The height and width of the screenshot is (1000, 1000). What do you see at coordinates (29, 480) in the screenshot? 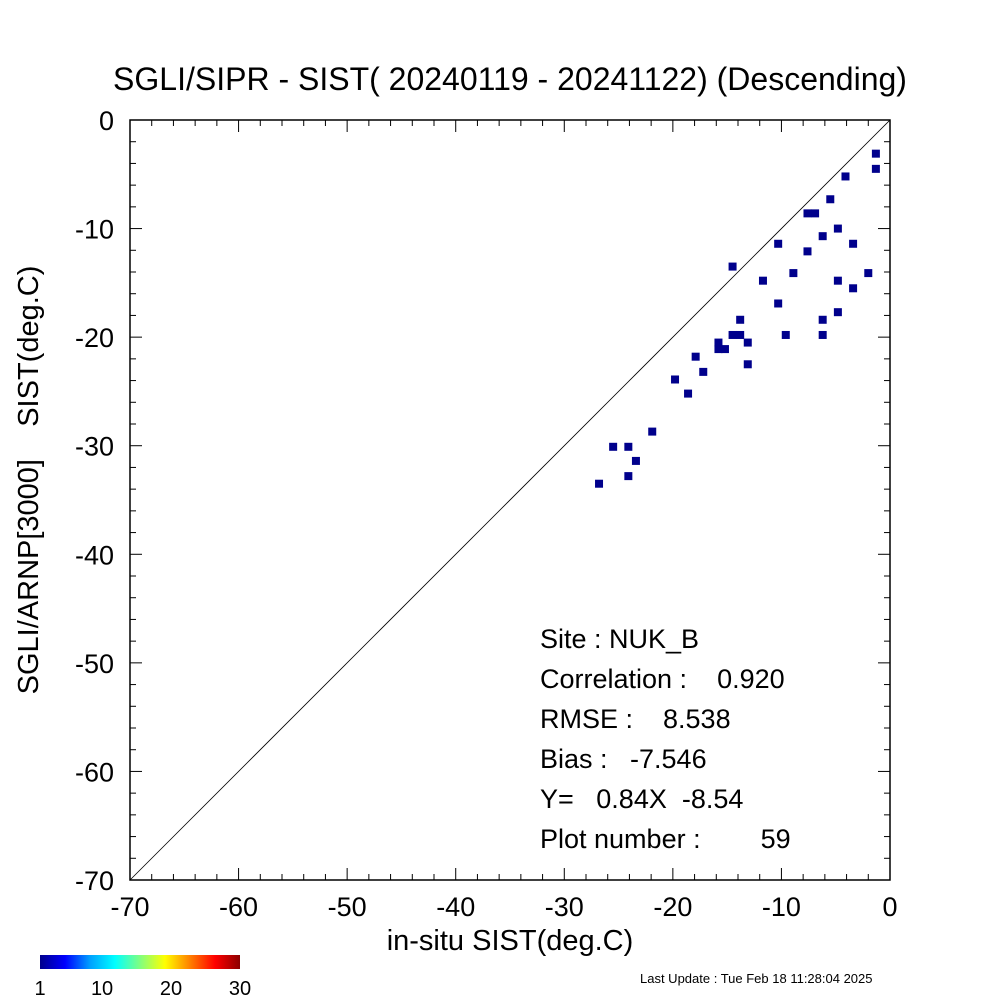
I see `y-axis-title: SGLI/ARNP[3000] SIST(deg.C)` at bounding box center [29, 480].